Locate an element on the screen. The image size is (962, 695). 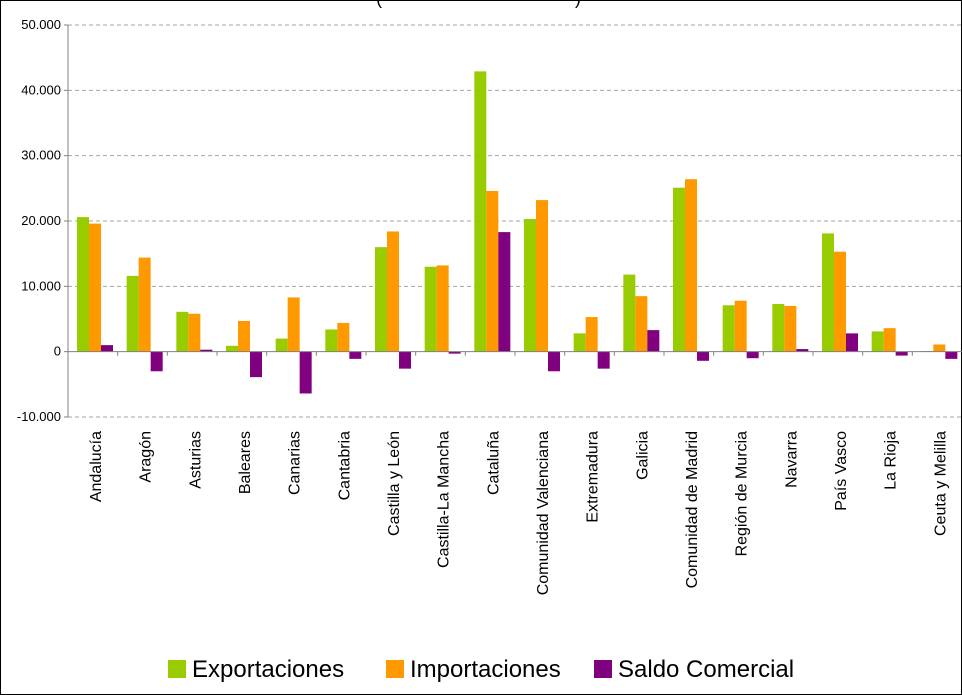
category-label: Canarias is located at coordinates (295, 463).